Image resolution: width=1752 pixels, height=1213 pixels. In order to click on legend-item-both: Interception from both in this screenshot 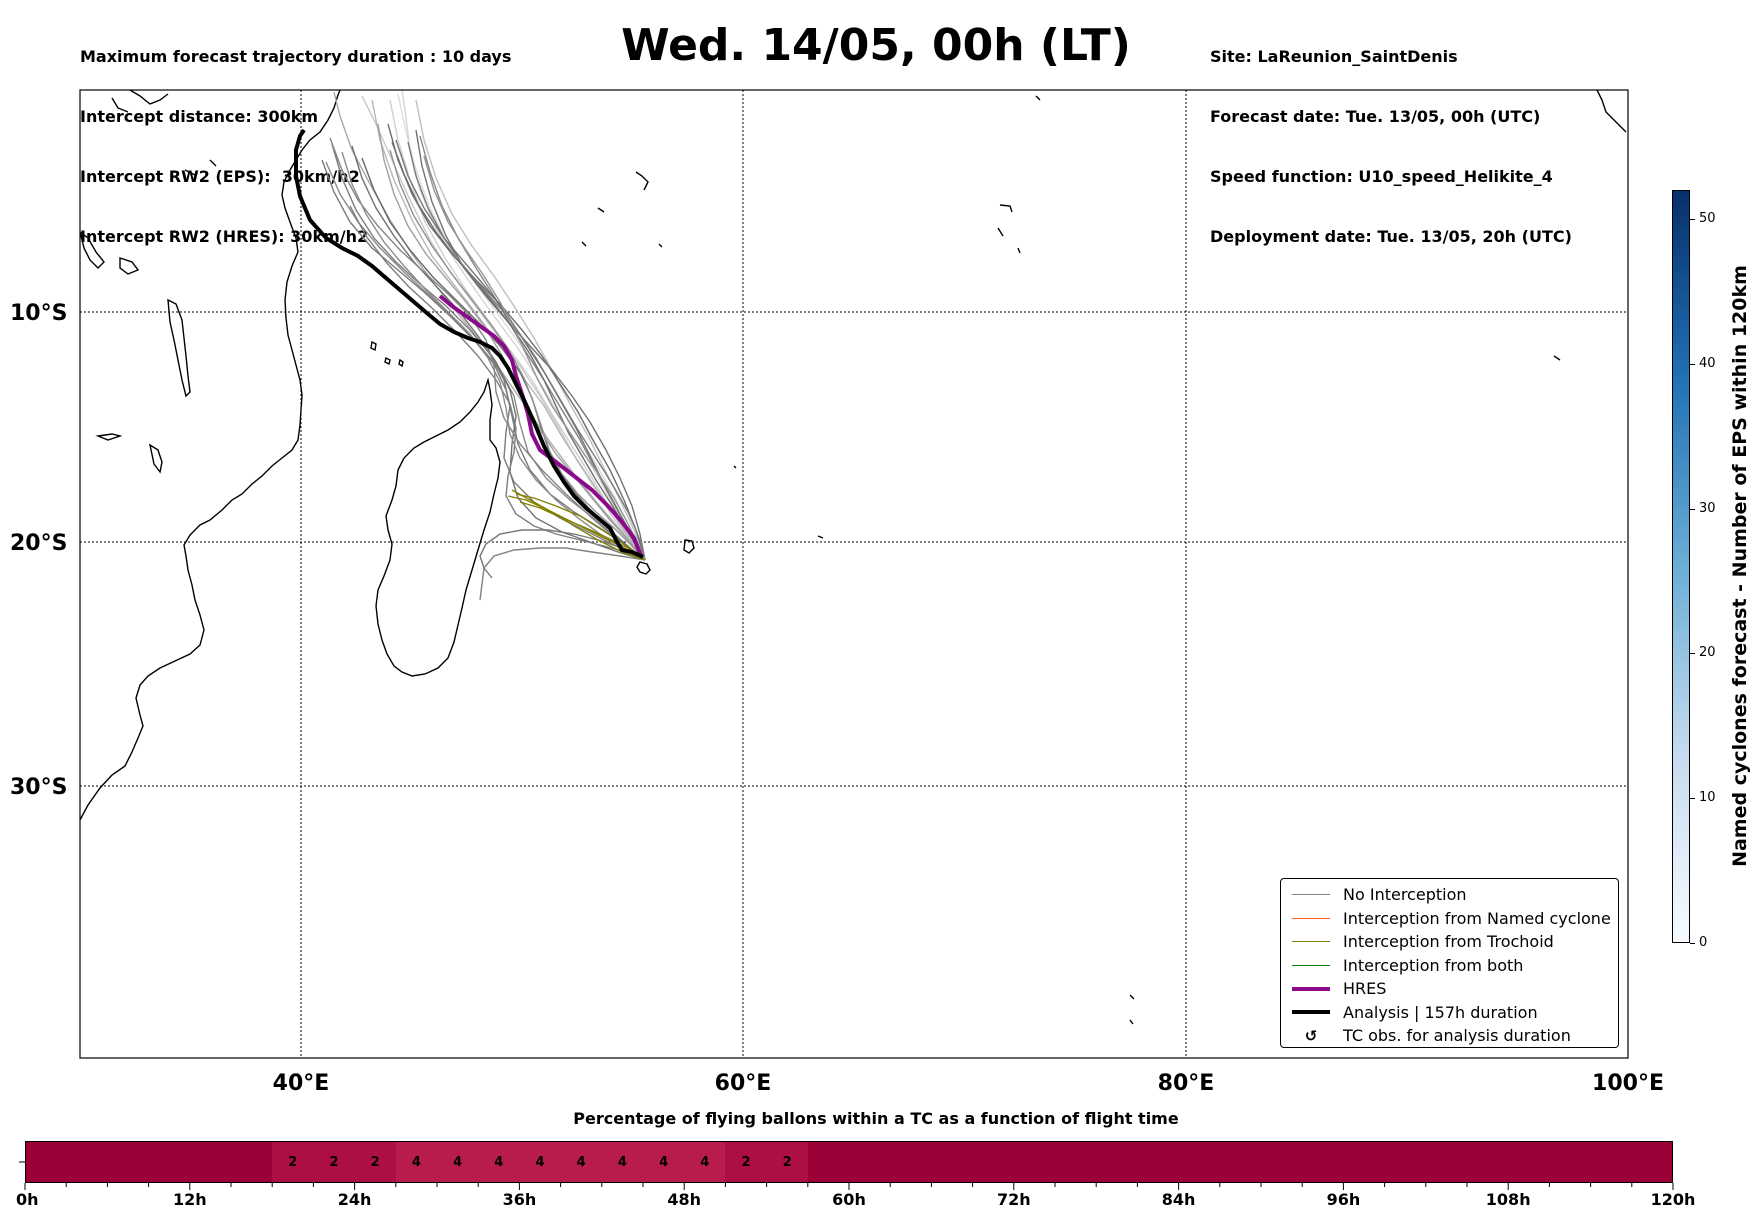, I will do `click(1449, 966)`.